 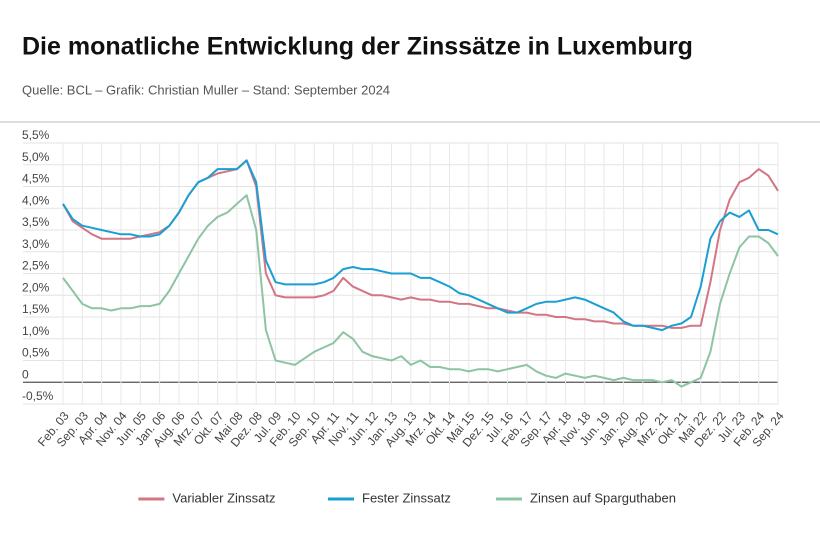 What do you see at coordinates (36, 222) in the screenshot?
I see `y-tick-label: 3,5%` at bounding box center [36, 222].